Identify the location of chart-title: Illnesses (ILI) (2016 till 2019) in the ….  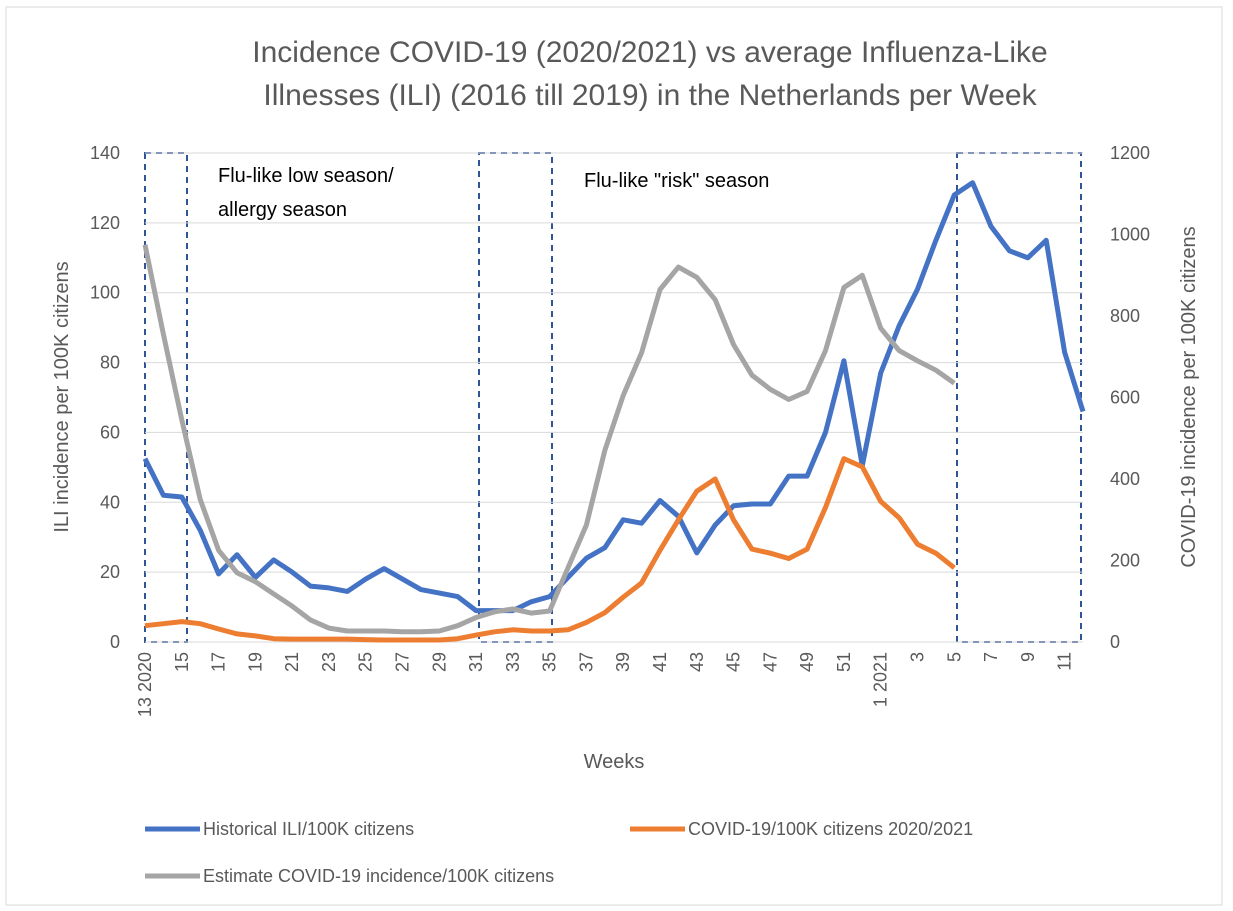
(650, 95).